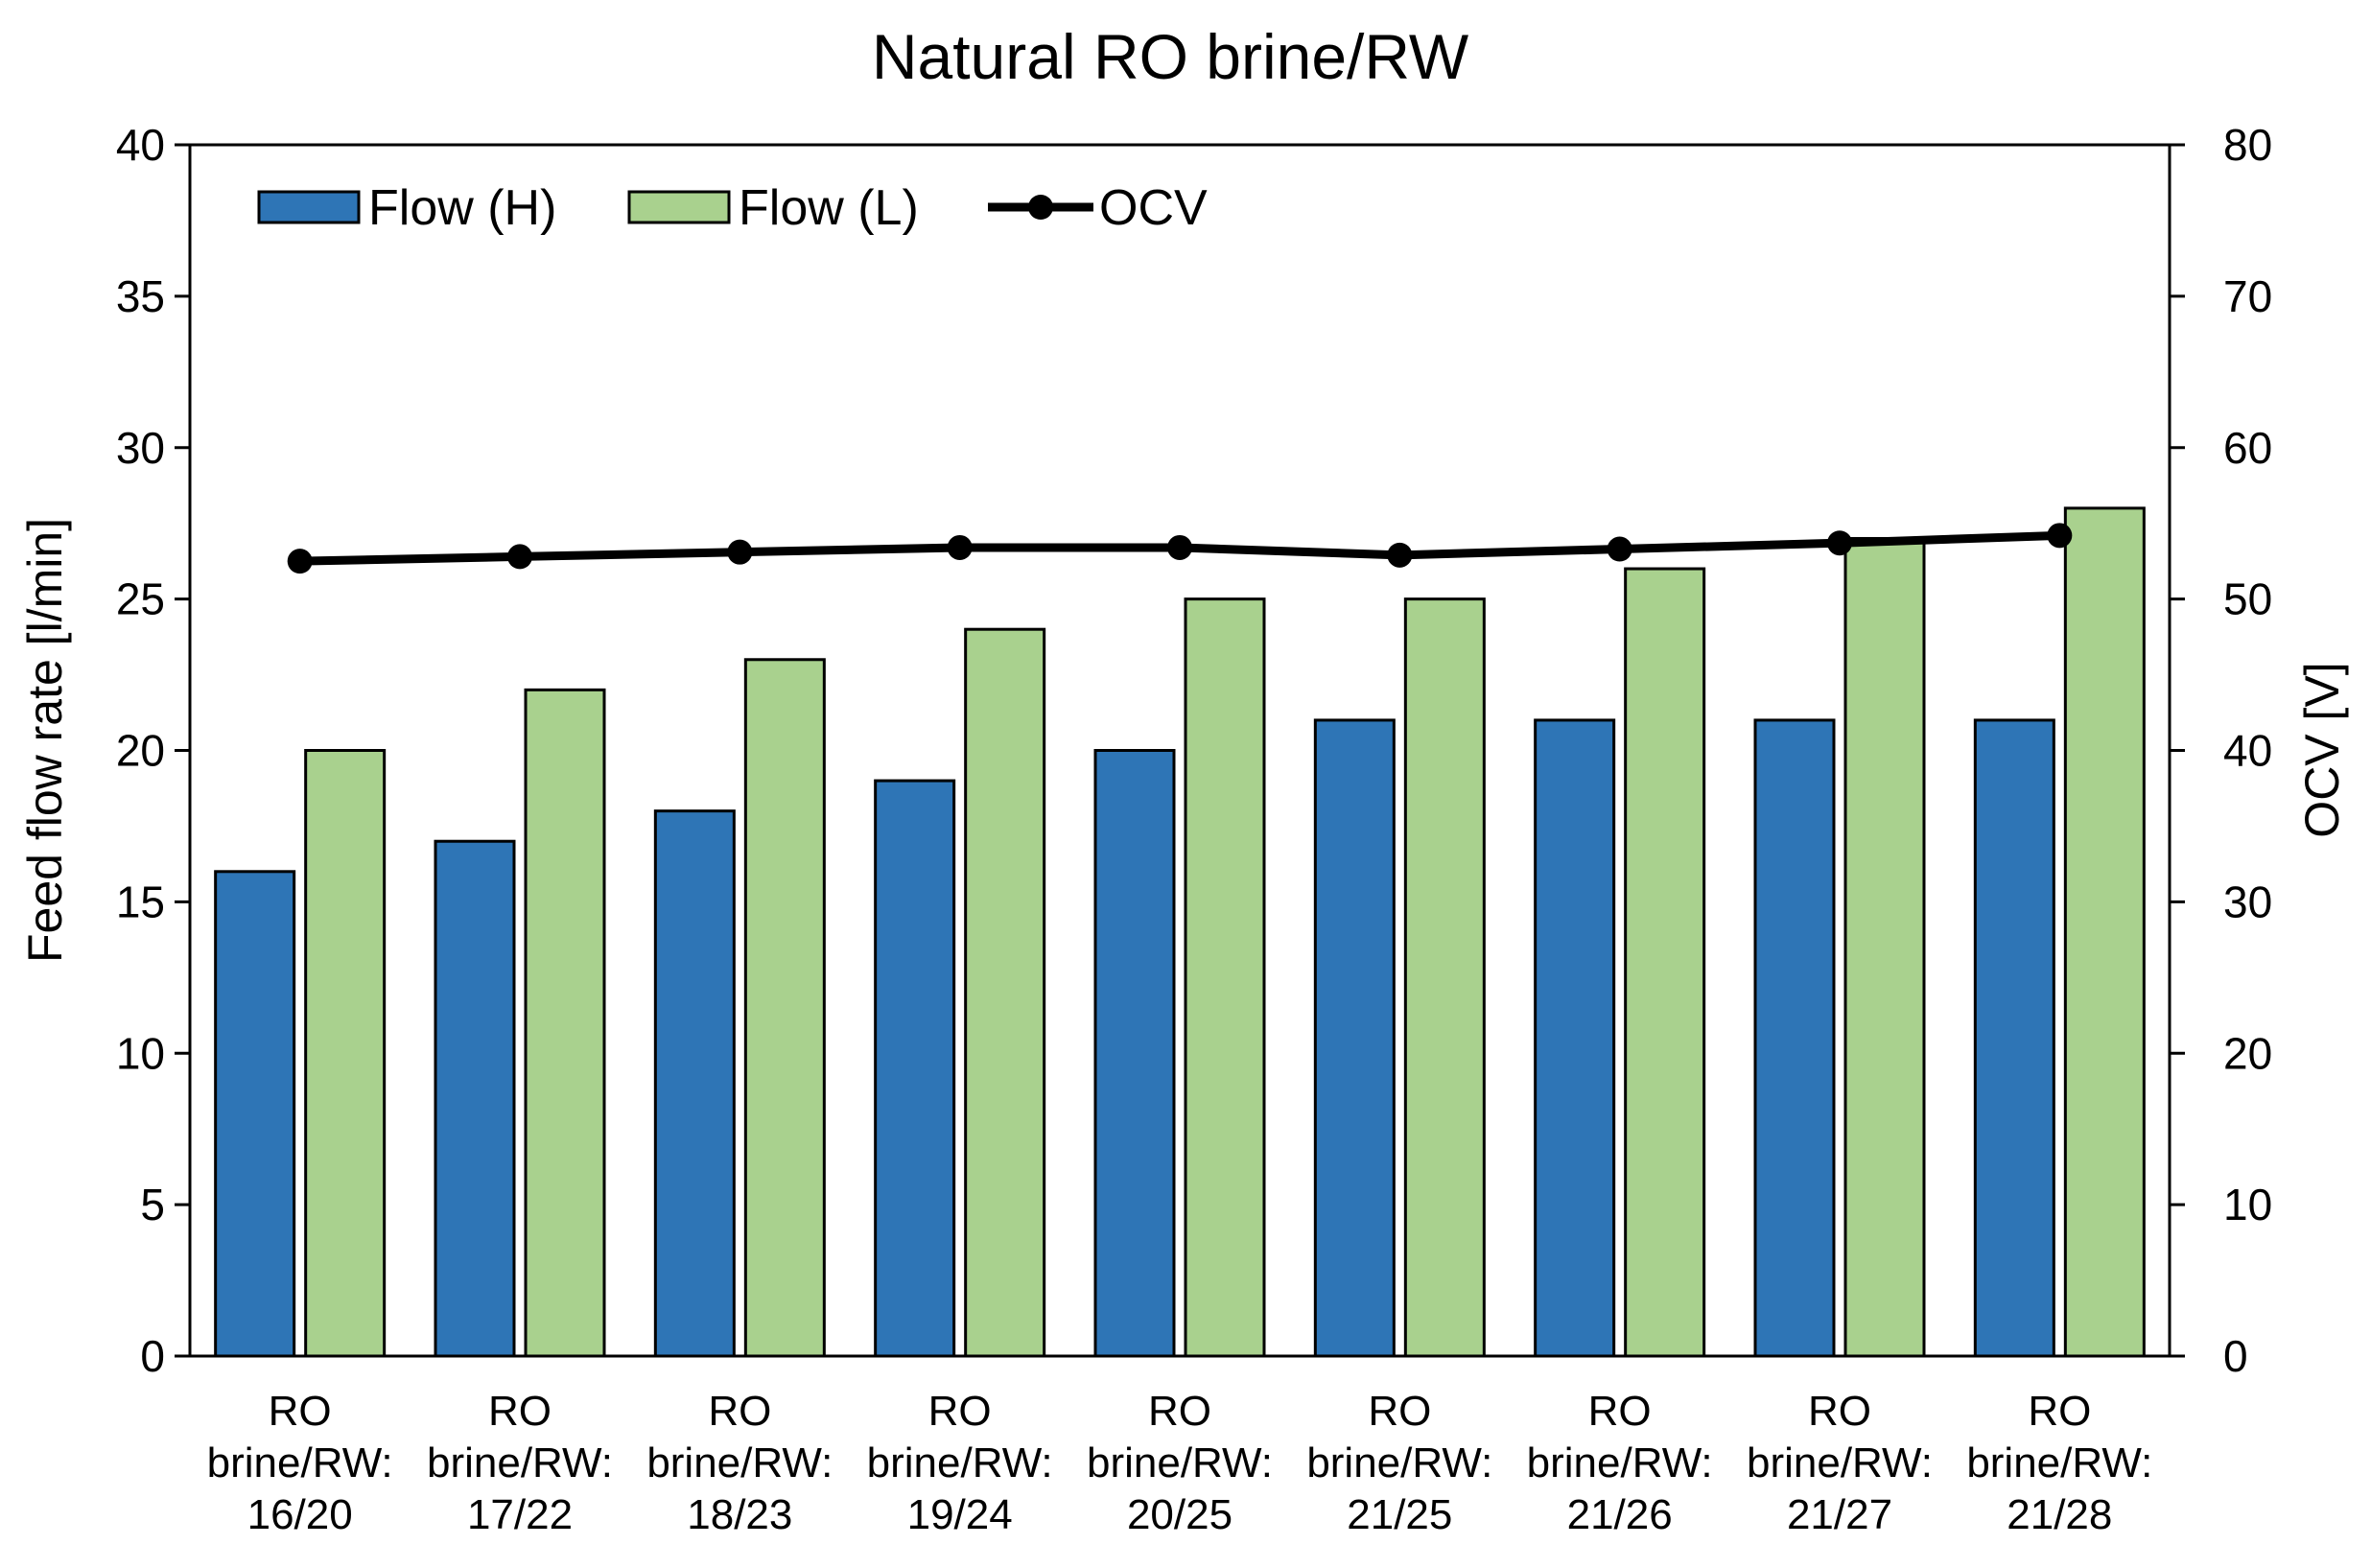  What do you see at coordinates (309, 207) in the screenshot?
I see `legend-flow-h-swatch` at bounding box center [309, 207].